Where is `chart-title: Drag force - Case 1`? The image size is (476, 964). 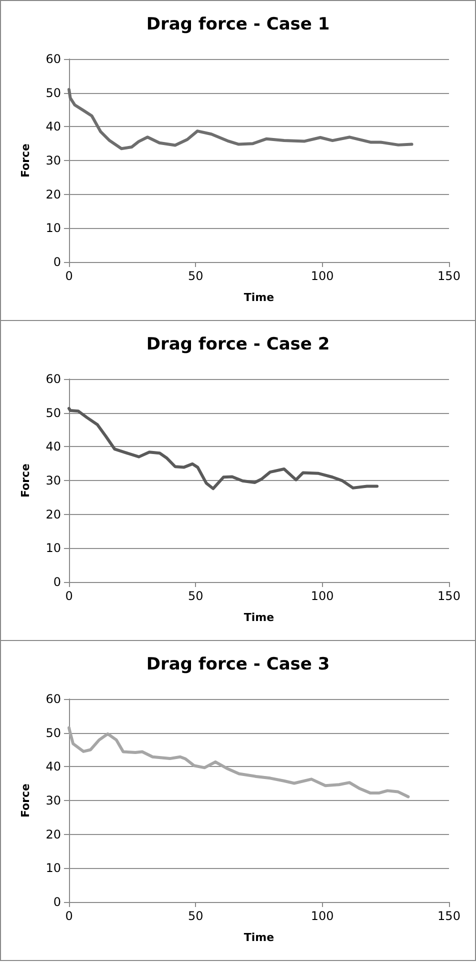 chart-title: Drag force - Case 1 is located at coordinates (238, 24).